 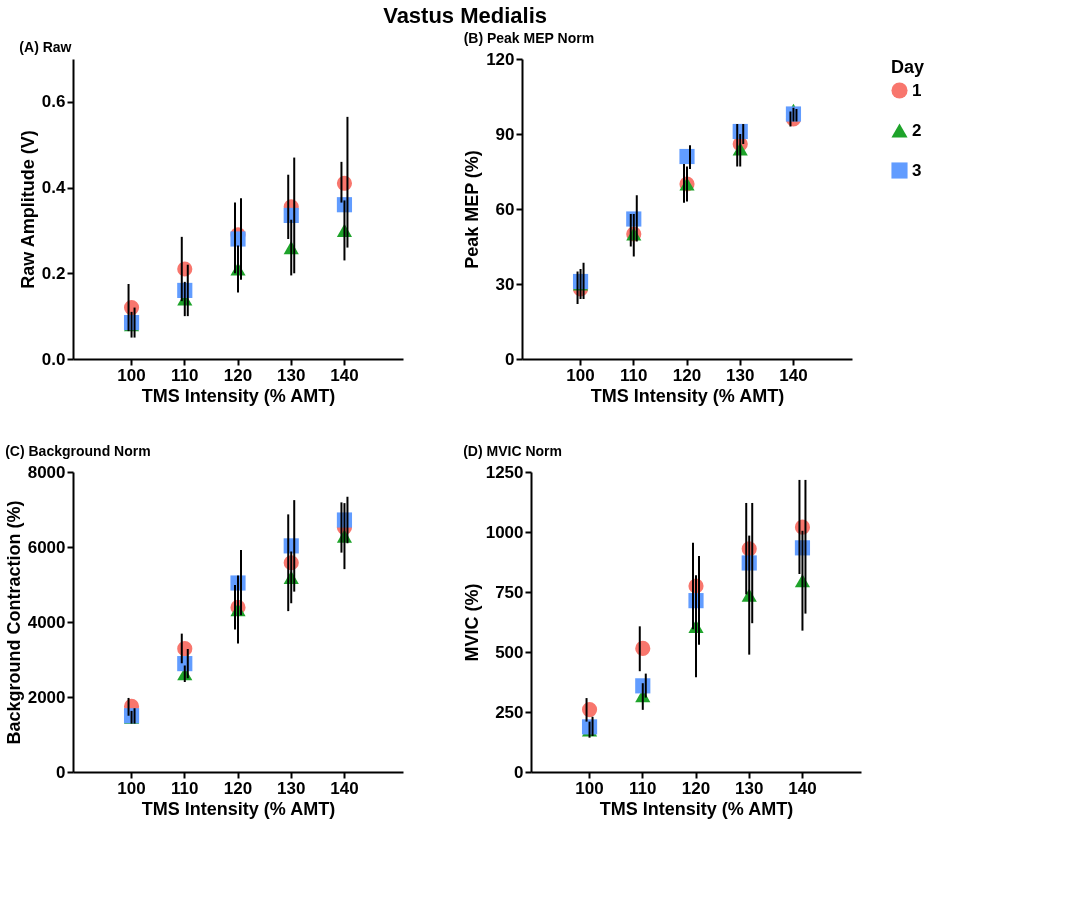 What do you see at coordinates (45, 47) in the screenshot?
I see `chart-title: (A) Raw` at bounding box center [45, 47].